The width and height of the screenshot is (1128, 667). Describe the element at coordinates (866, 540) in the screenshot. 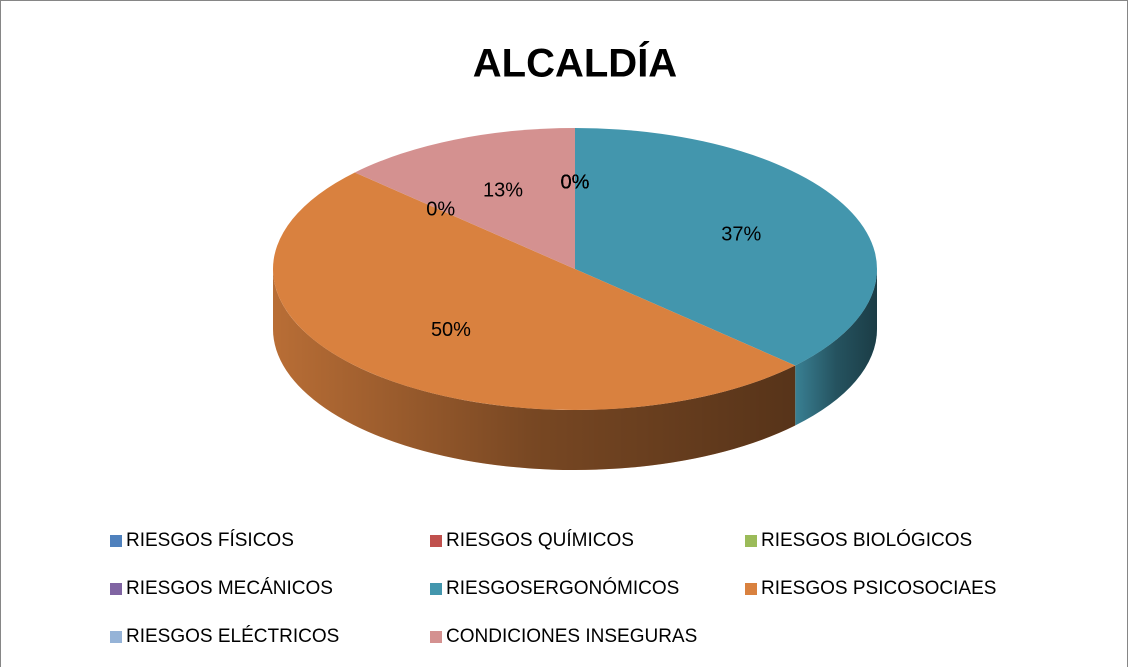

I see `legend-label: RIESGOS BIOLÓGICOS` at that location.